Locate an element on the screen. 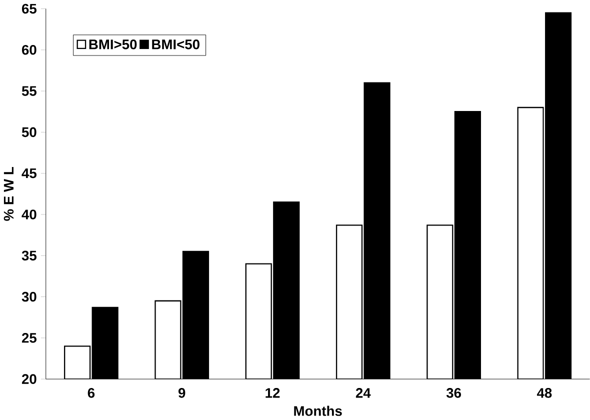 The width and height of the screenshot is (590, 420). x-tick-label: 24 is located at coordinates (363, 393).